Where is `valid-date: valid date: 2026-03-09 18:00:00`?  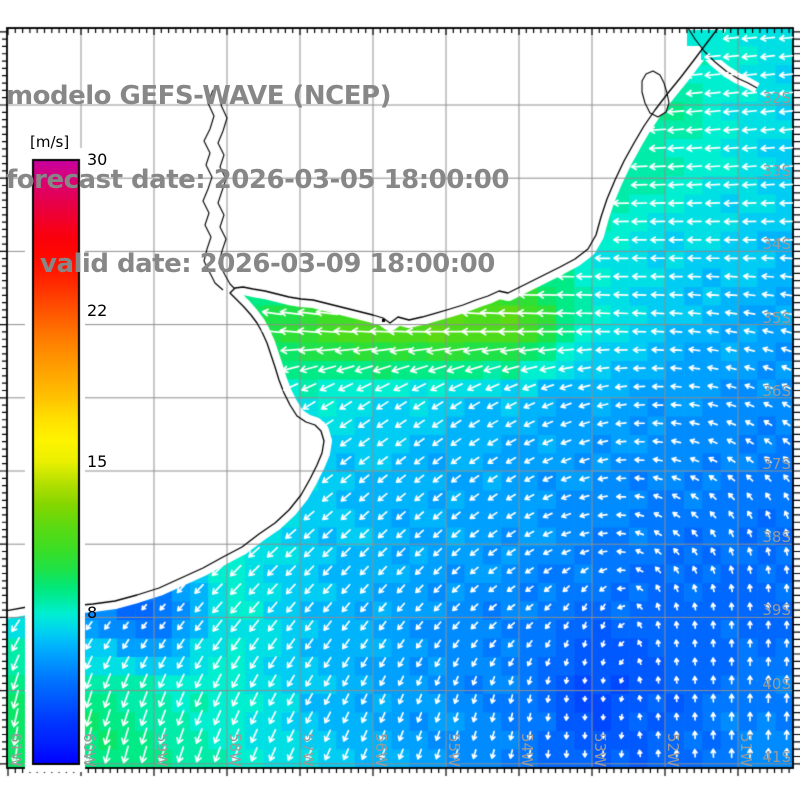 valid-date: valid date: 2026-03-09 18:00:00 is located at coordinates (267, 264).